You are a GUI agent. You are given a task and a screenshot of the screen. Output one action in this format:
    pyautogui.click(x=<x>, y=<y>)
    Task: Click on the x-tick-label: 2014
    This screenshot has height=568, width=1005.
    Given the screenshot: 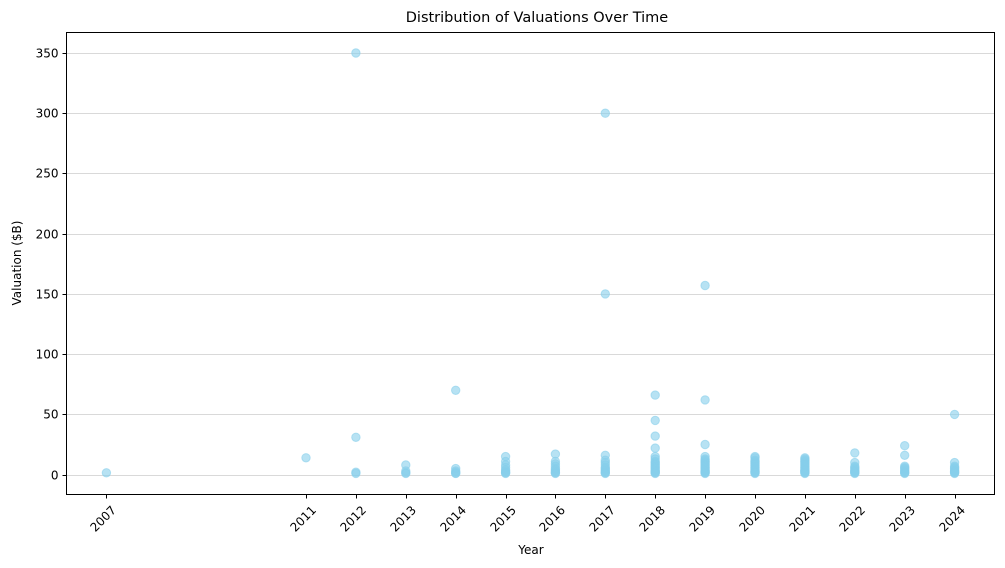 What is the action you would take?
    pyautogui.click(x=452, y=518)
    